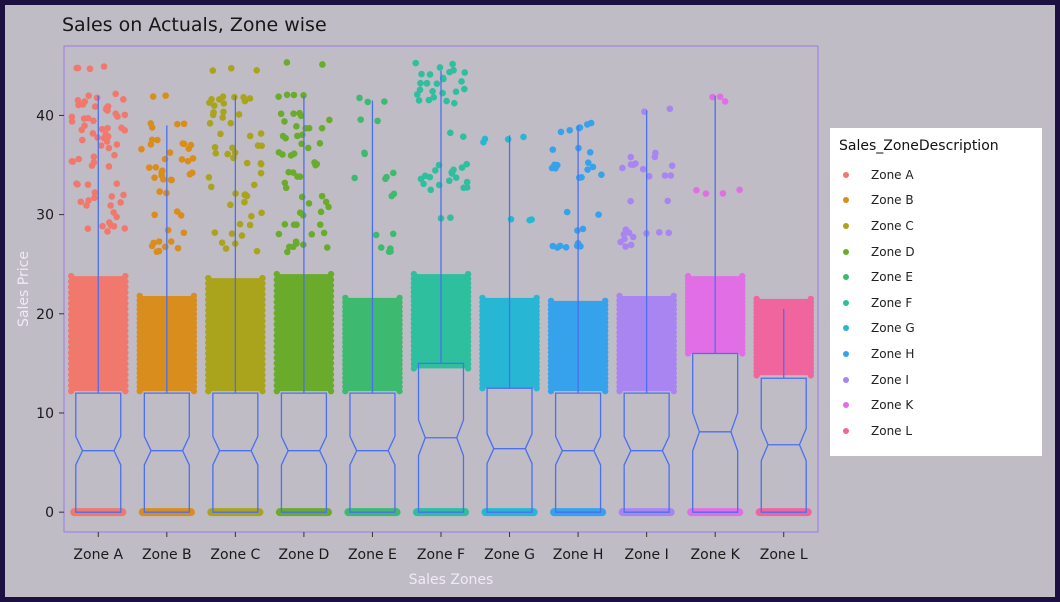 This screenshot has height=602, width=1060. I want to click on x-tick-label: Zone D, so click(303, 555).